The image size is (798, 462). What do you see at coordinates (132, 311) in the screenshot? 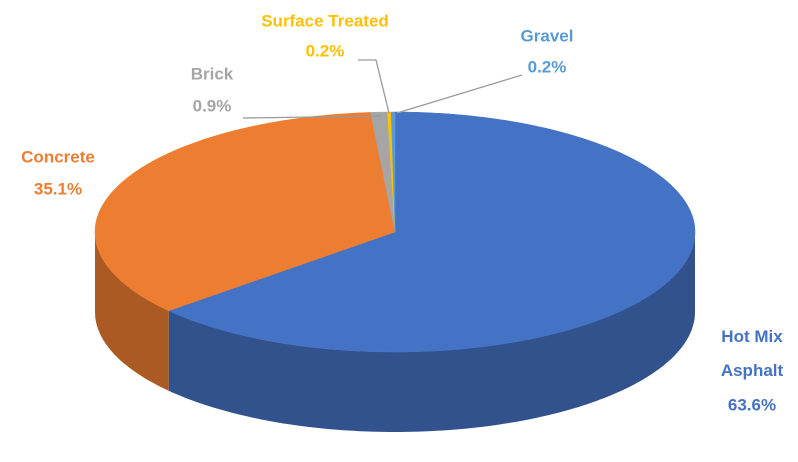
I see `pie-side` at bounding box center [132, 311].